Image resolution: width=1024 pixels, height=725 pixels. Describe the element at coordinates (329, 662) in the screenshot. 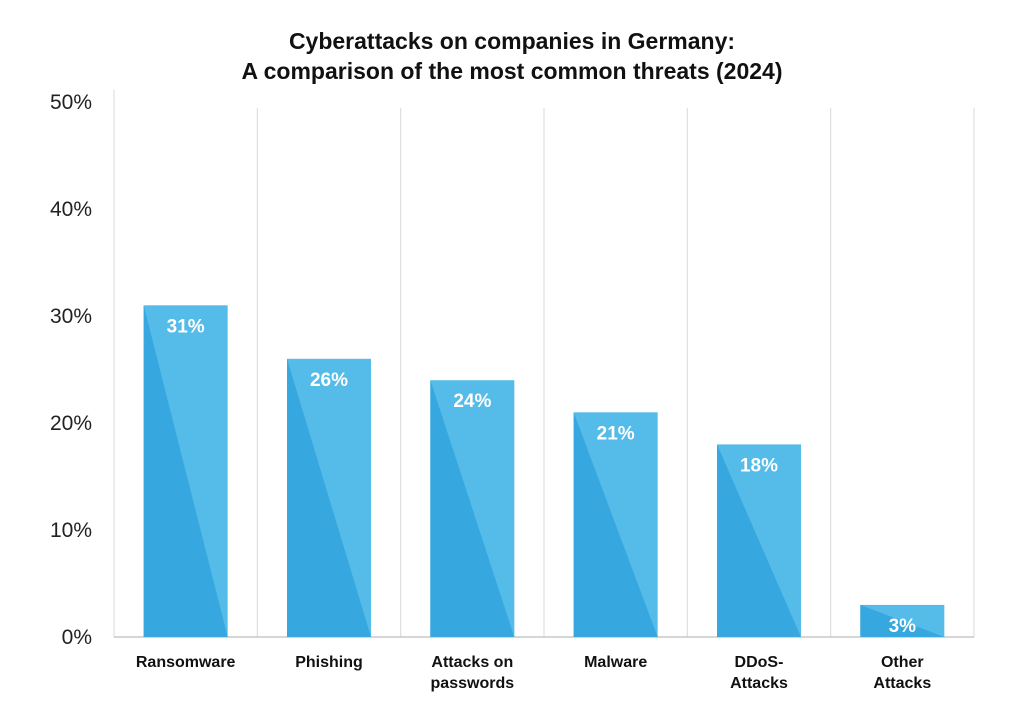

I see `x-tick-label: Phishing` at that location.